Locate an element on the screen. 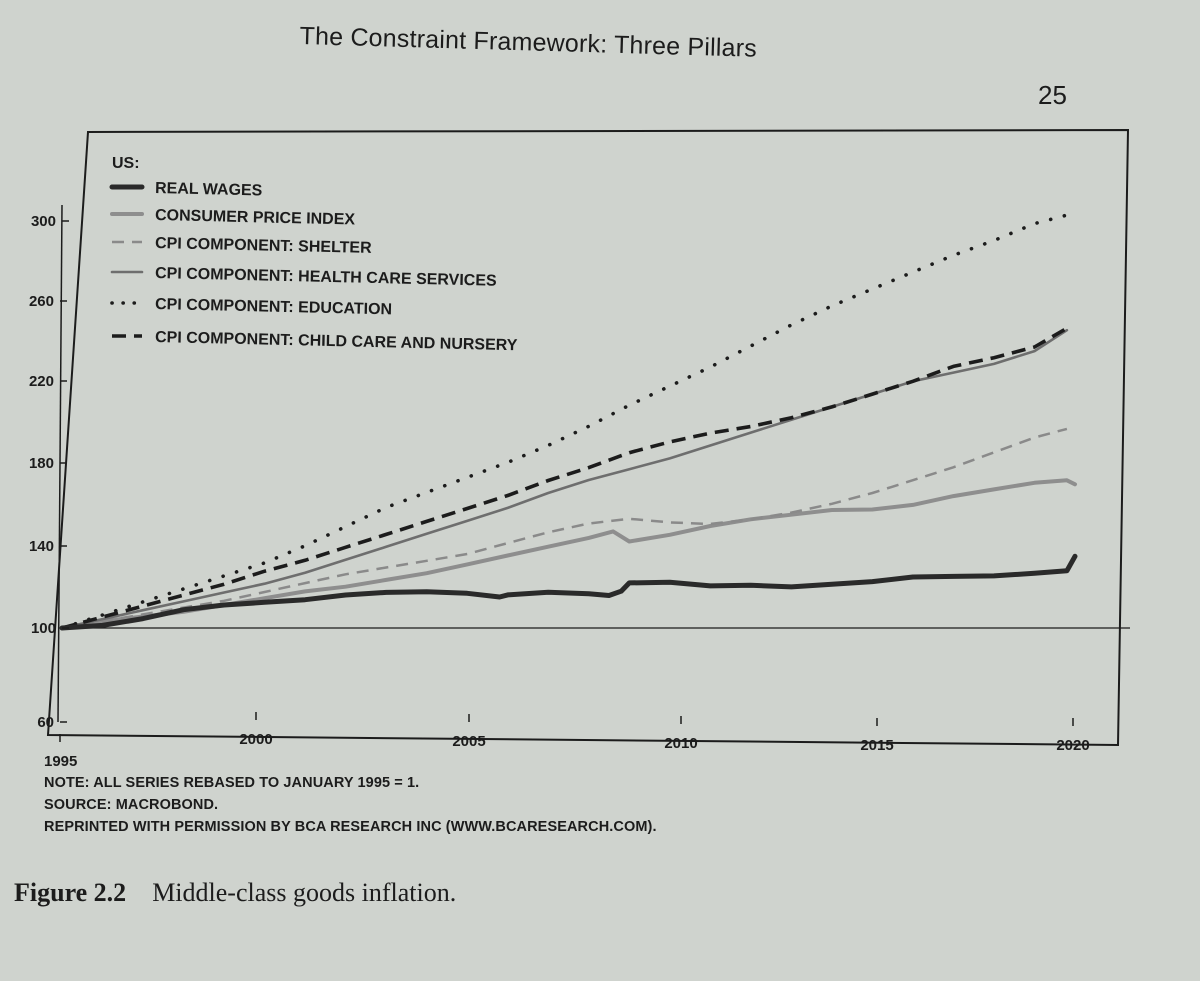 The height and width of the screenshot is (981, 1200). figure-label: Figure 2.2 is located at coordinates (70, 892).